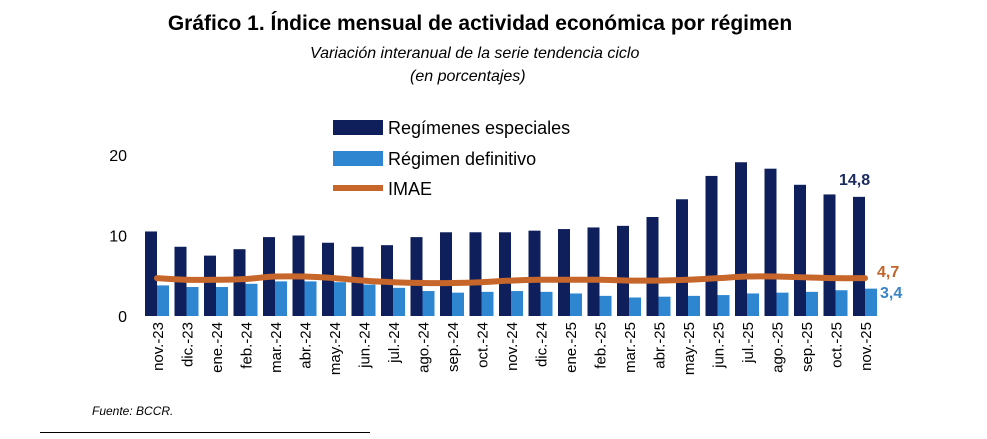 The width and height of the screenshot is (987, 439). Describe the element at coordinates (866, 346) in the screenshot. I see `x-tick-label: nov.-25` at that location.